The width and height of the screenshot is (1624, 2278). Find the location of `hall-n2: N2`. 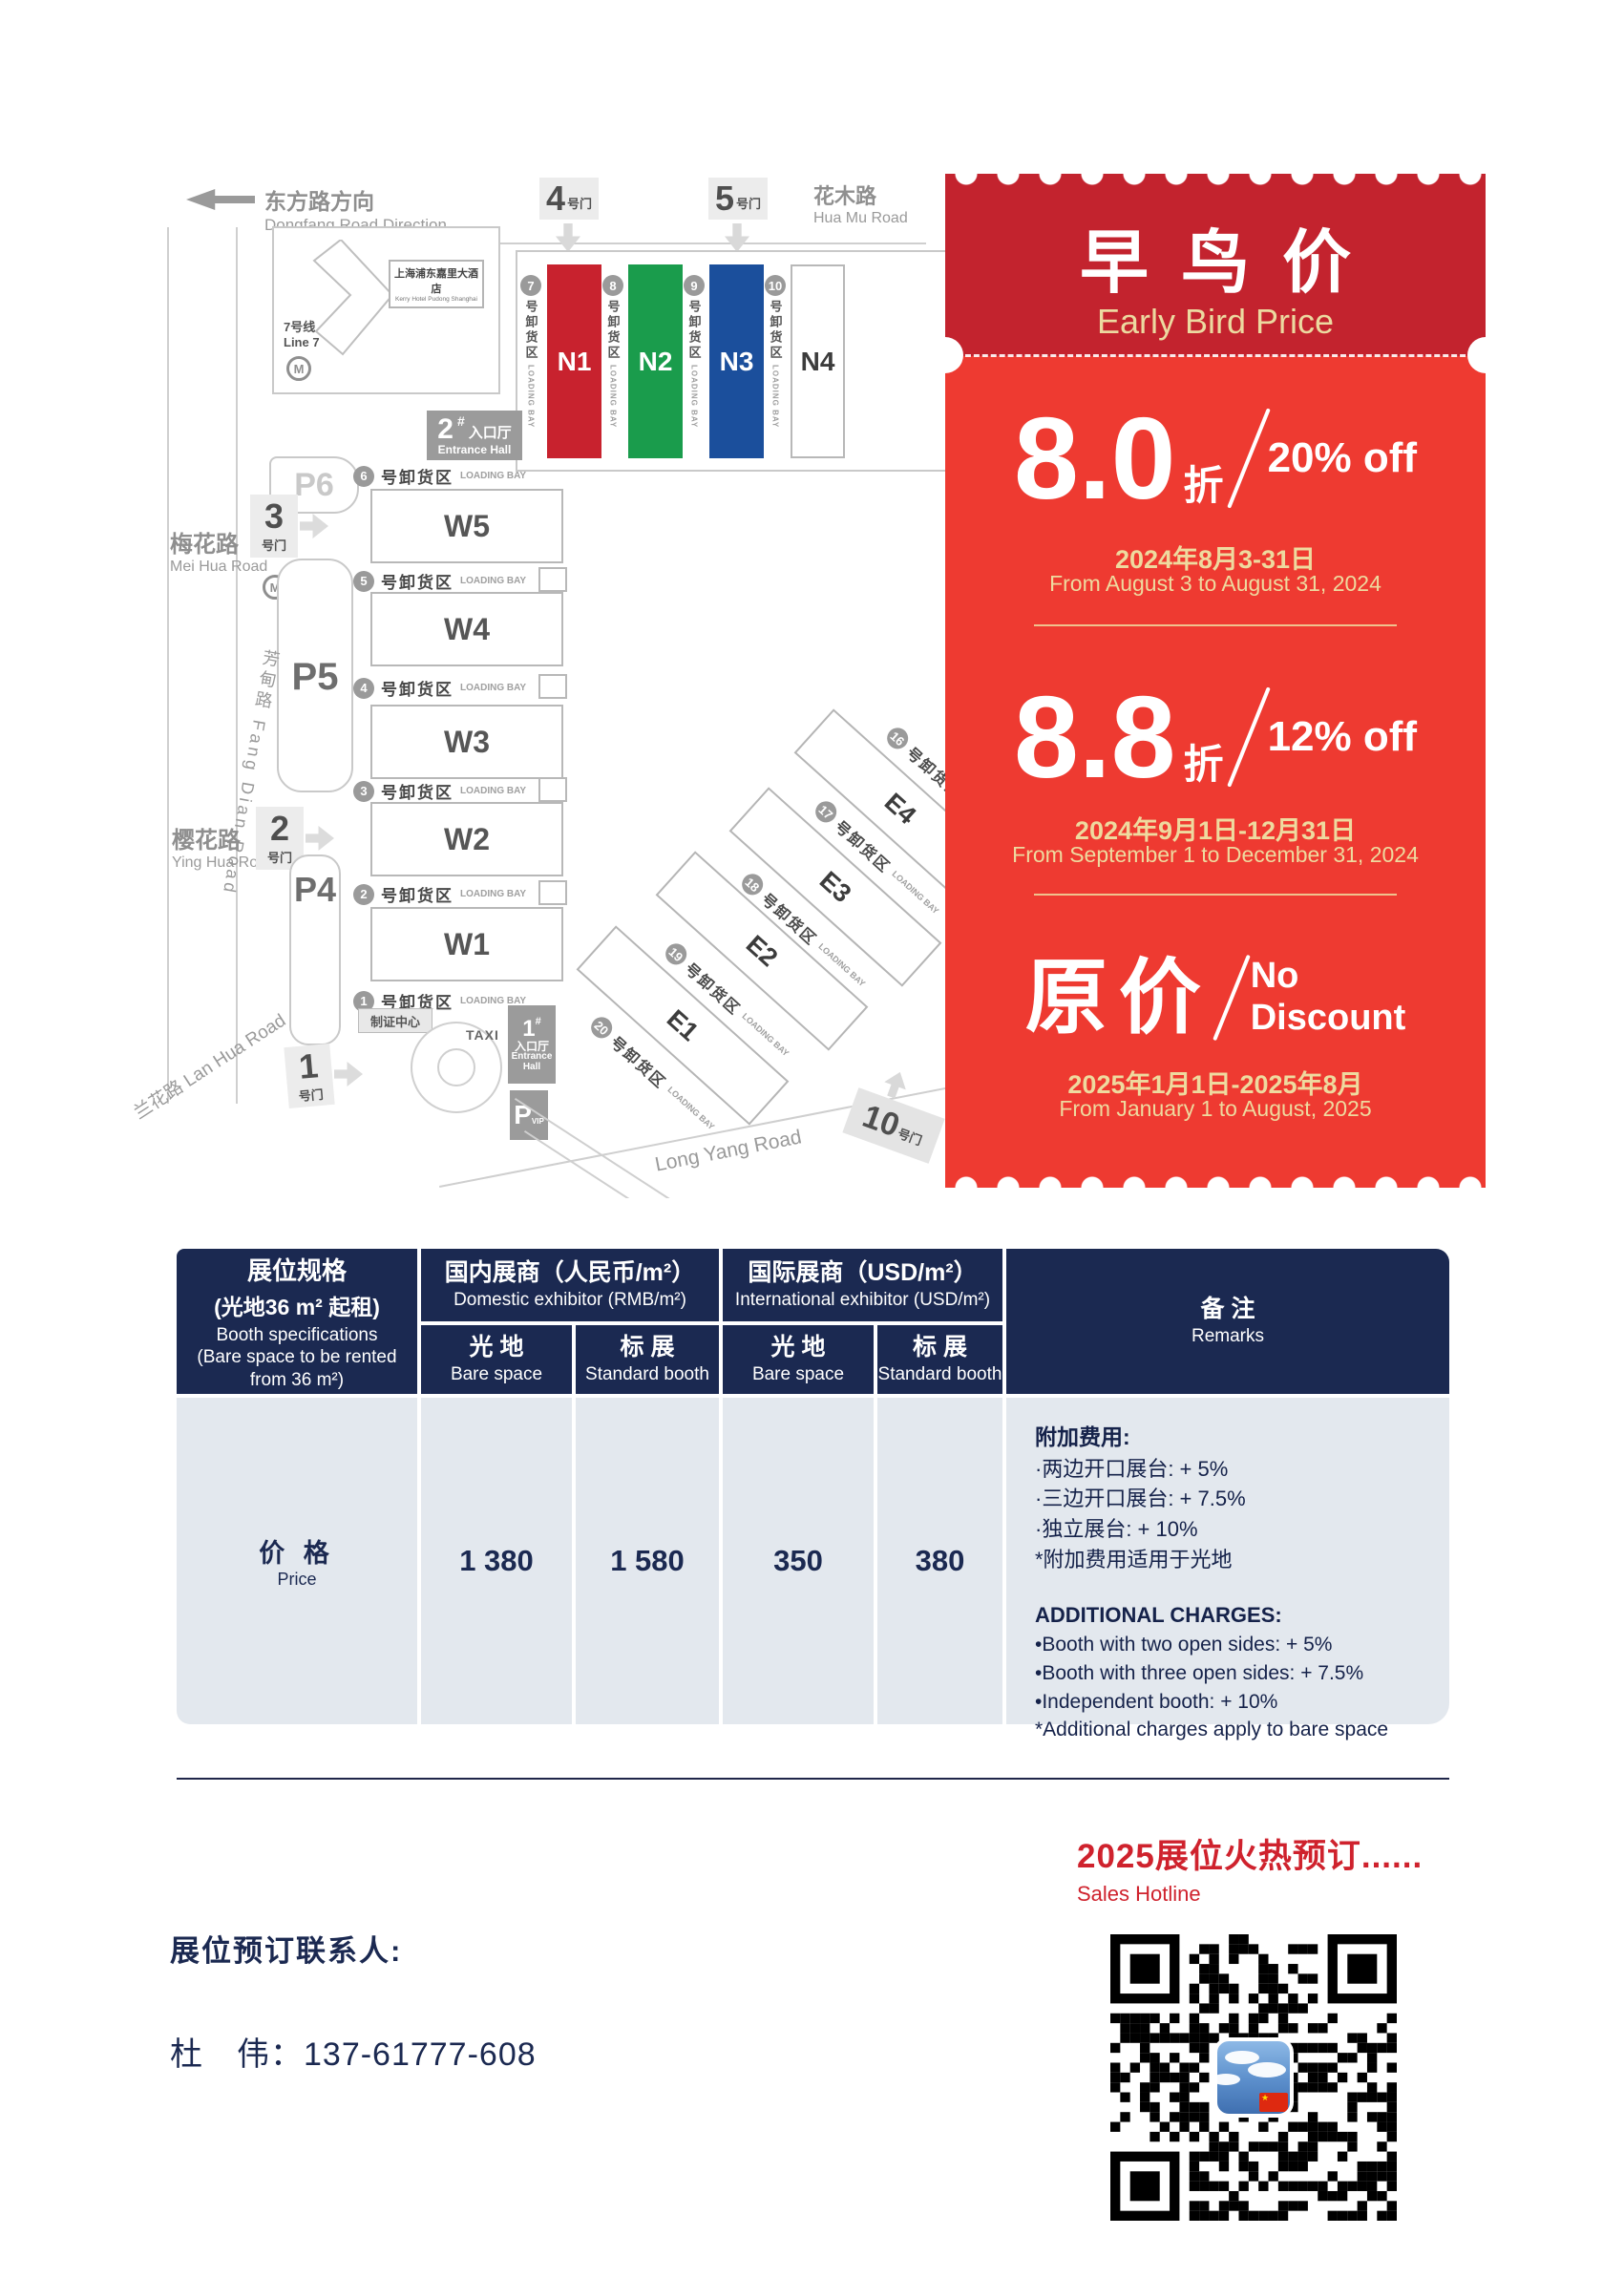

hall-n2: N2 is located at coordinates (655, 361).